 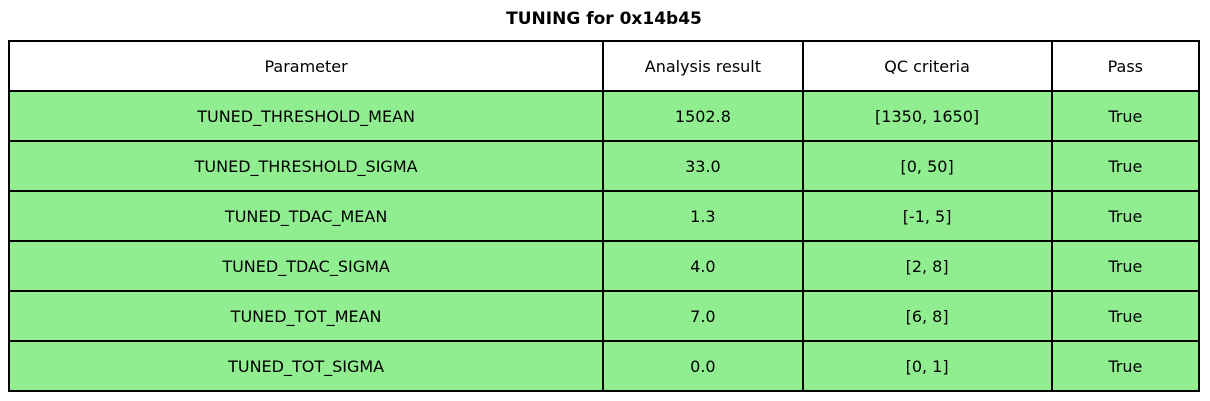 What do you see at coordinates (604, 19) in the screenshot?
I see `page-title: TUNING for 0x14b45` at bounding box center [604, 19].